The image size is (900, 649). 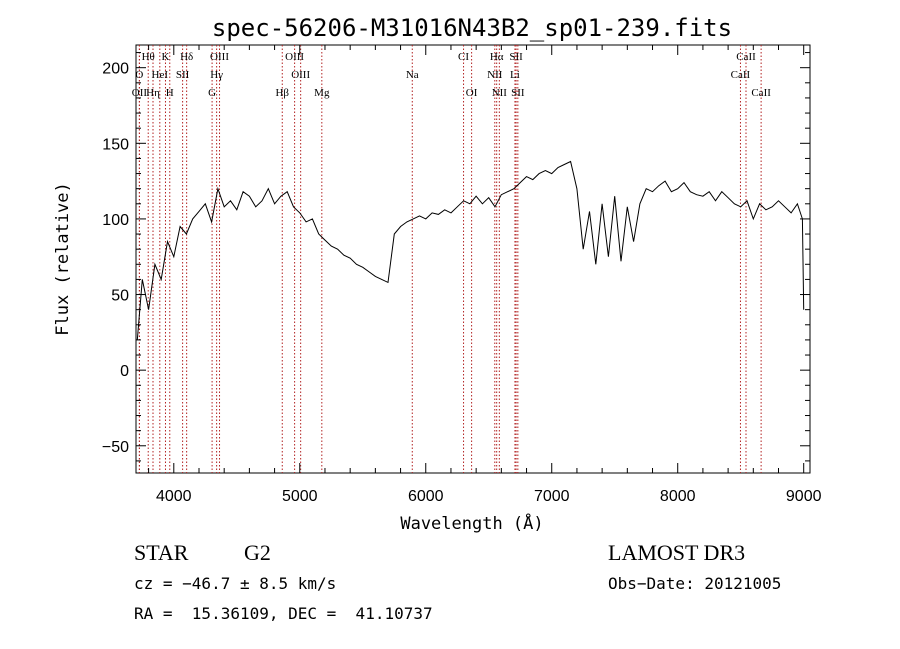 I want to click on spectral-line-label: G, so click(x=212, y=93).